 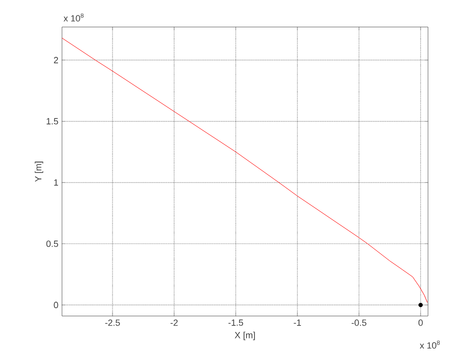 I want to click on y-tick-label: 1, so click(x=56, y=182).